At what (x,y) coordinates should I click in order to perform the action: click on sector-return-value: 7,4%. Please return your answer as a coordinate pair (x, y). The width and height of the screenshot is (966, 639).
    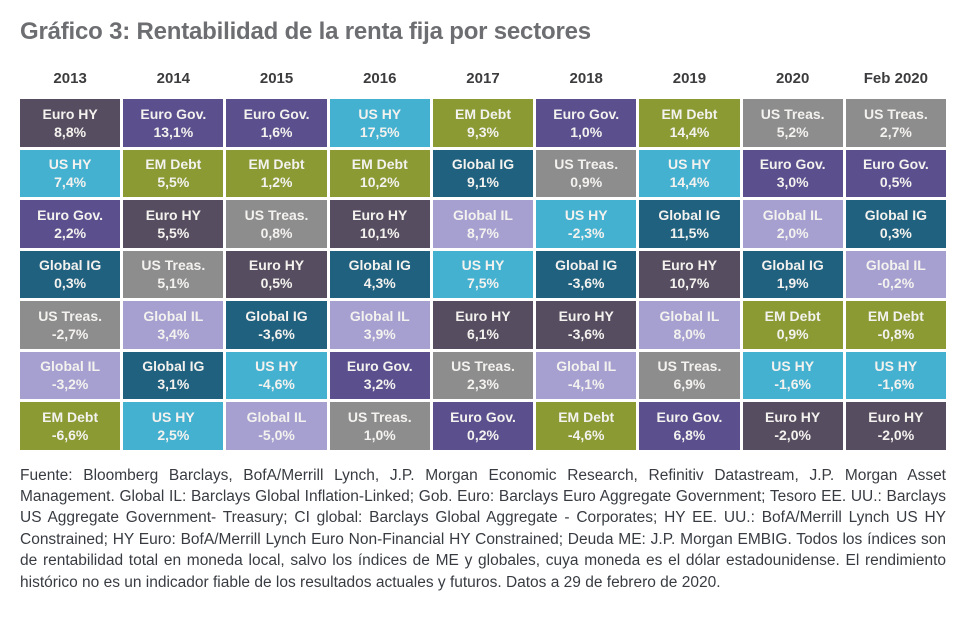
    Looking at the image, I should click on (70, 182).